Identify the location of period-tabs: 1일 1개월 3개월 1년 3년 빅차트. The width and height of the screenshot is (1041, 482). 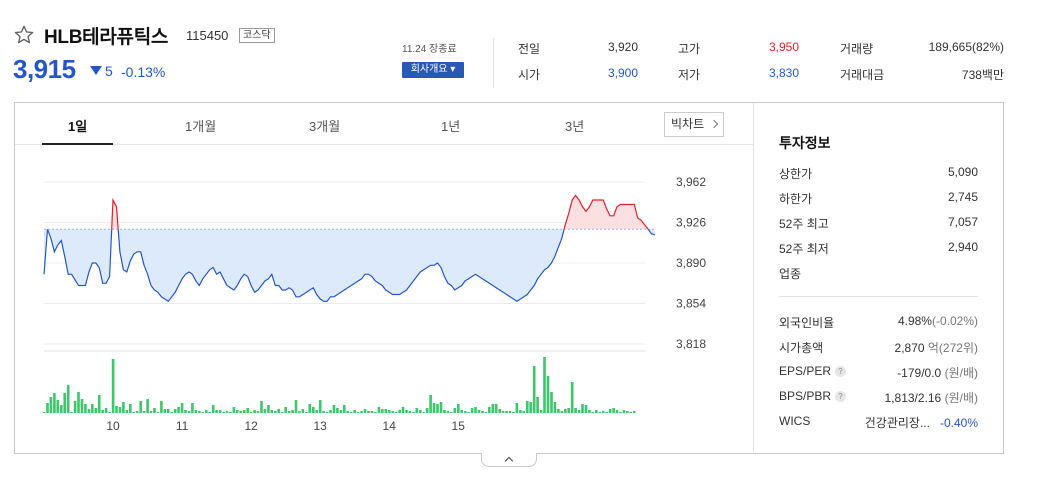
(384, 124).